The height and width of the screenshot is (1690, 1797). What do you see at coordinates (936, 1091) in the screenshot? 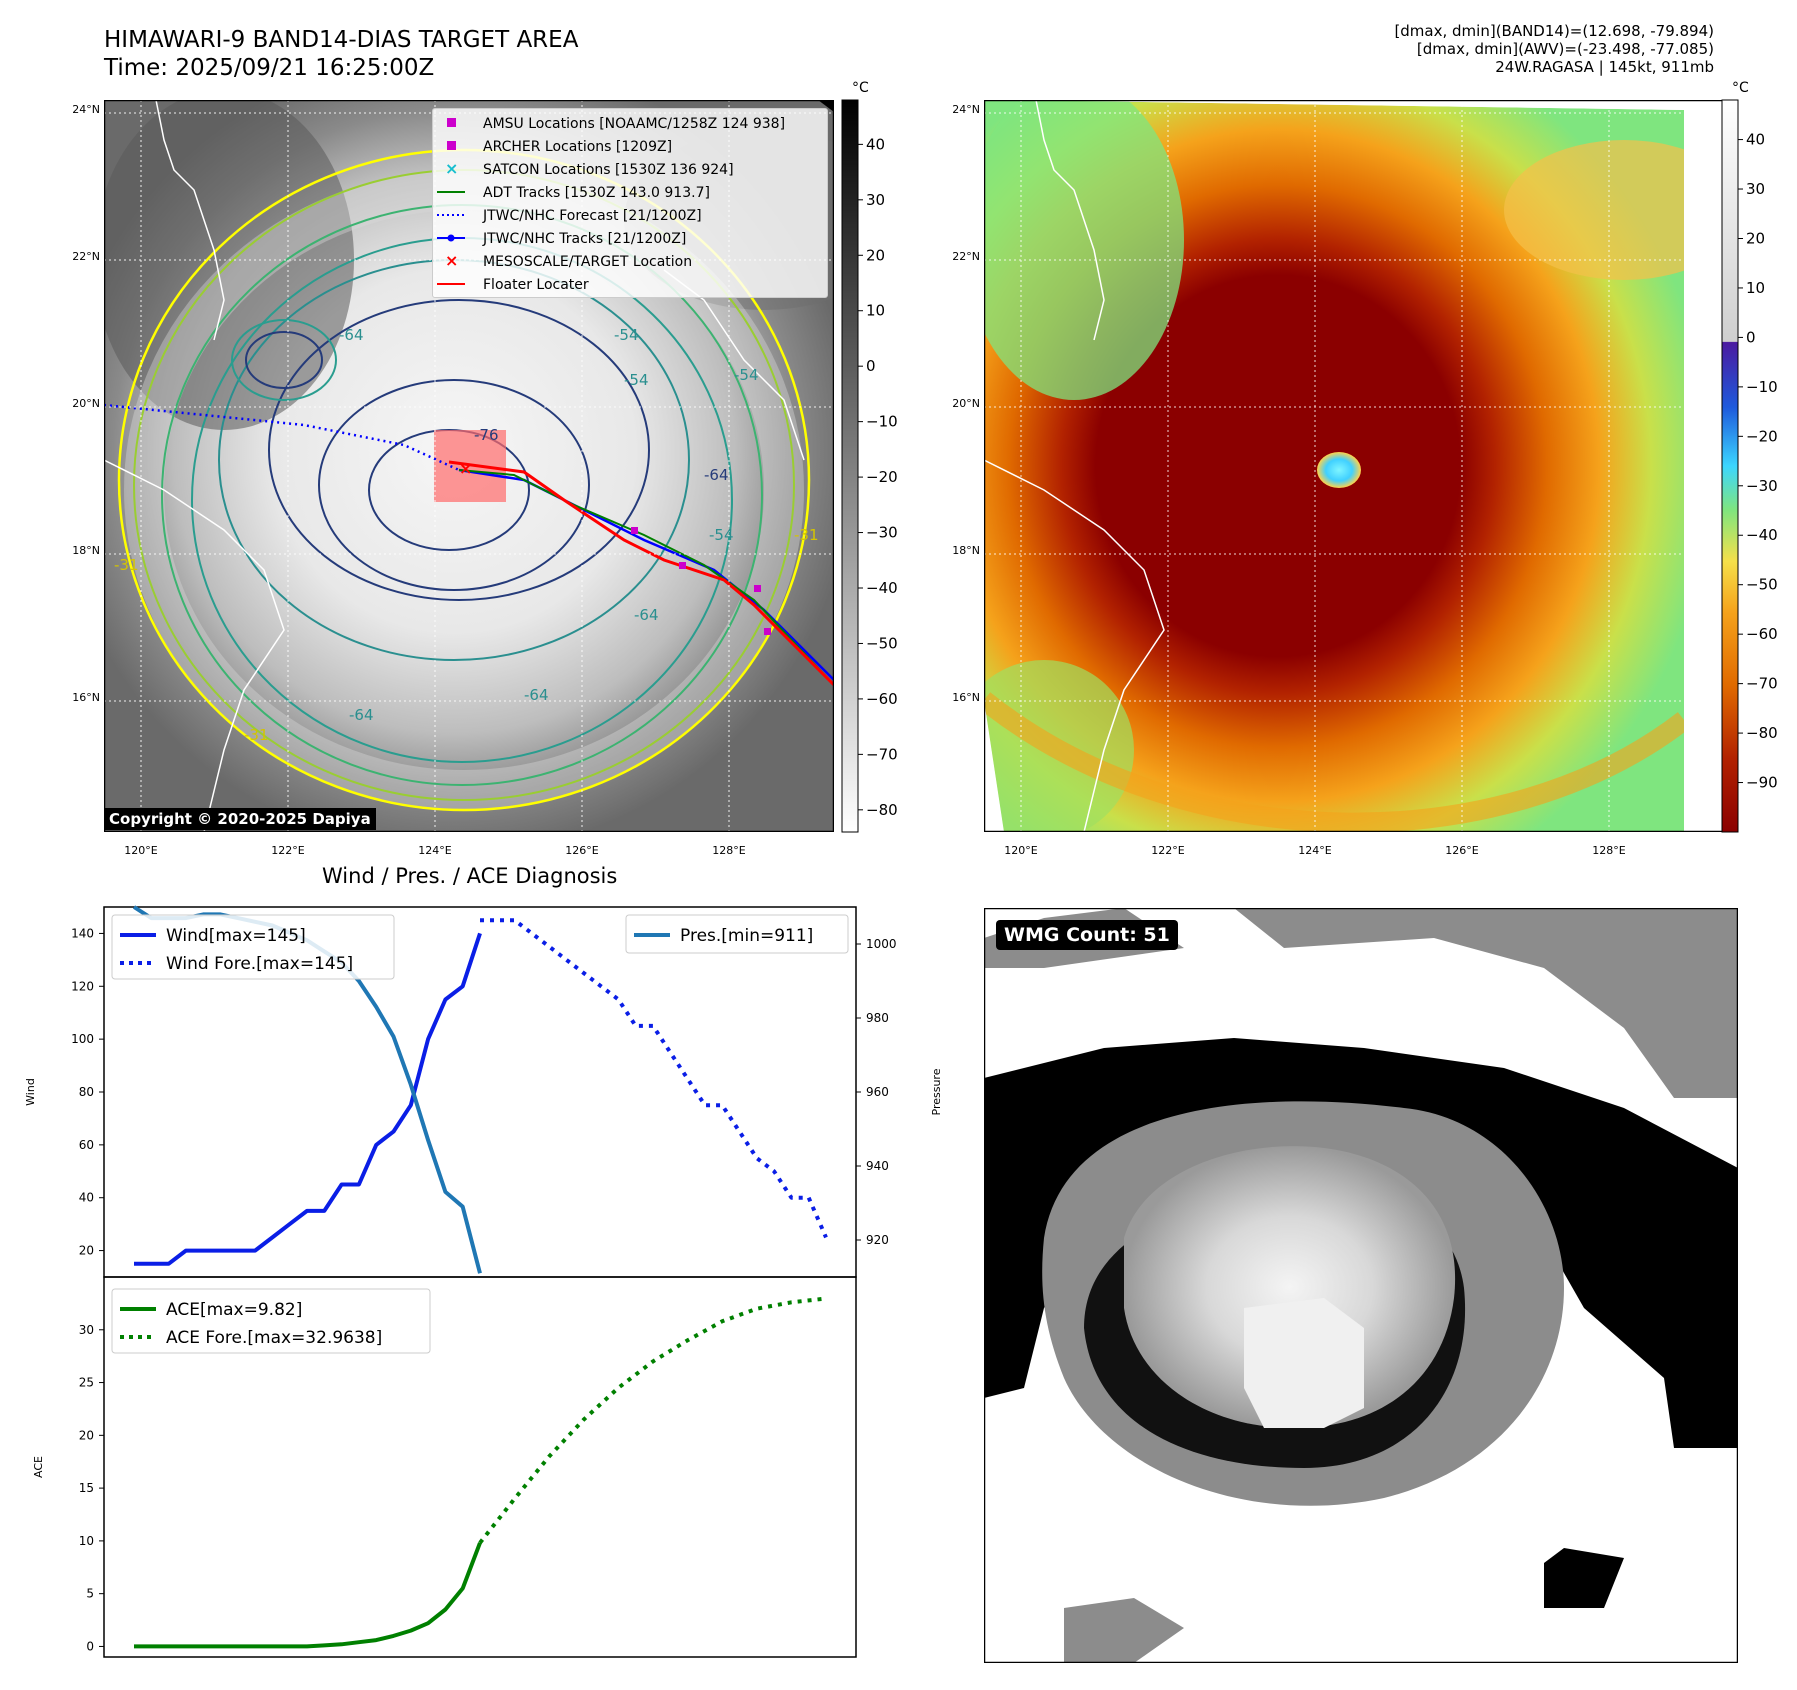
I see `pressure-axis-label: Pressure` at bounding box center [936, 1091].